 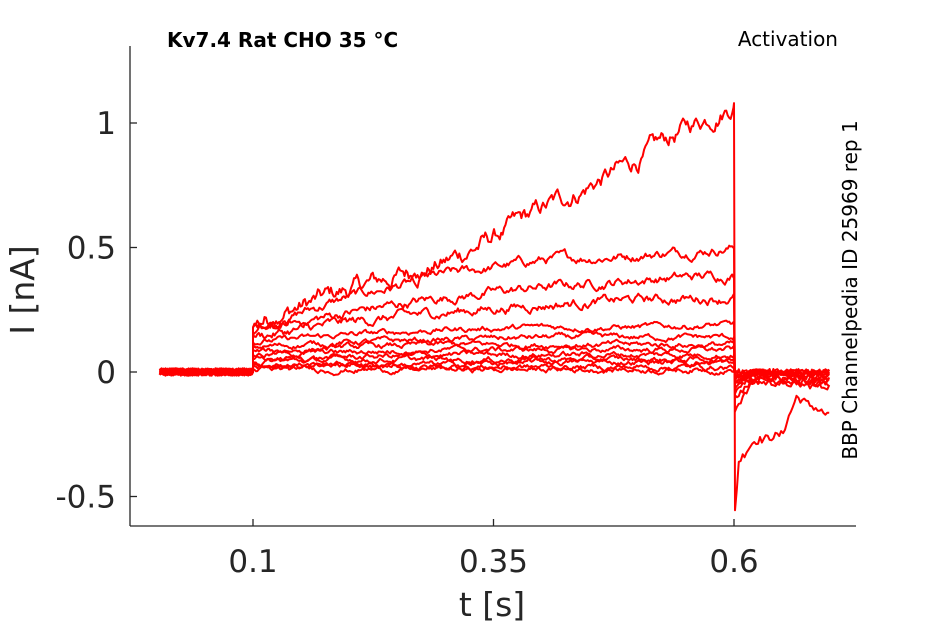 I want to click on chart-title: Kv7.4 Rat CHO 35 °C, so click(x=282, y=40).